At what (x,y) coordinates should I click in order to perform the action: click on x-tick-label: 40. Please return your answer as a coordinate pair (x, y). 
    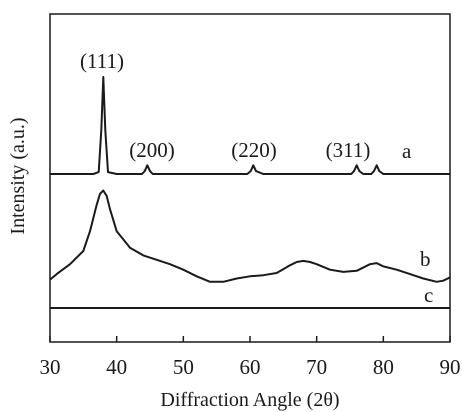
    Looking at the image, I should click on (116, 367).